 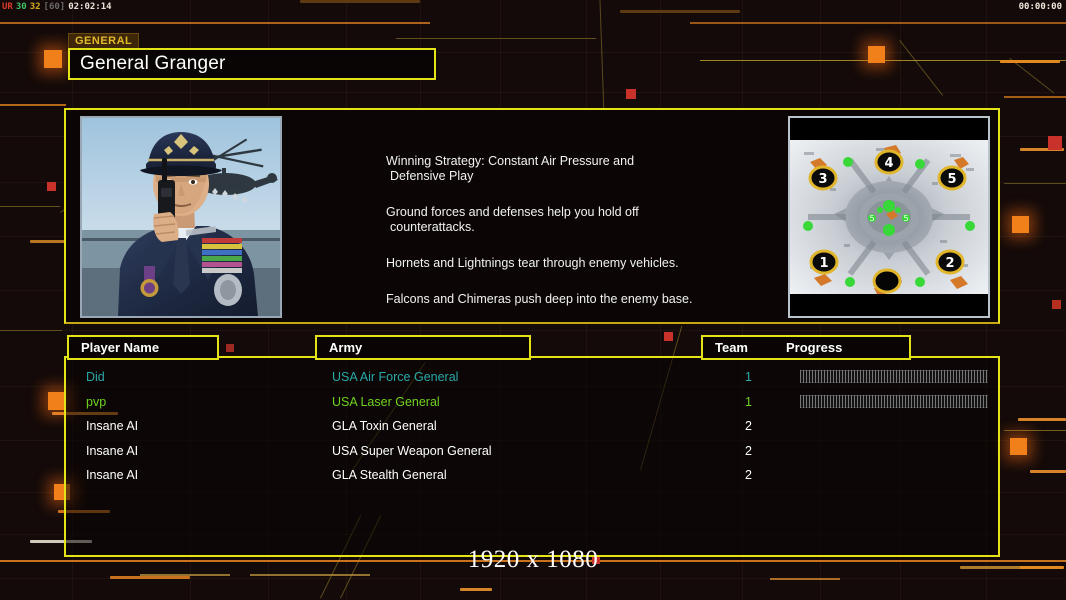 What do you see at coordinates (806, 347) in the screenshot?
I see `column-header-team-progress: Team Progress` at bounding box center [806, 347].